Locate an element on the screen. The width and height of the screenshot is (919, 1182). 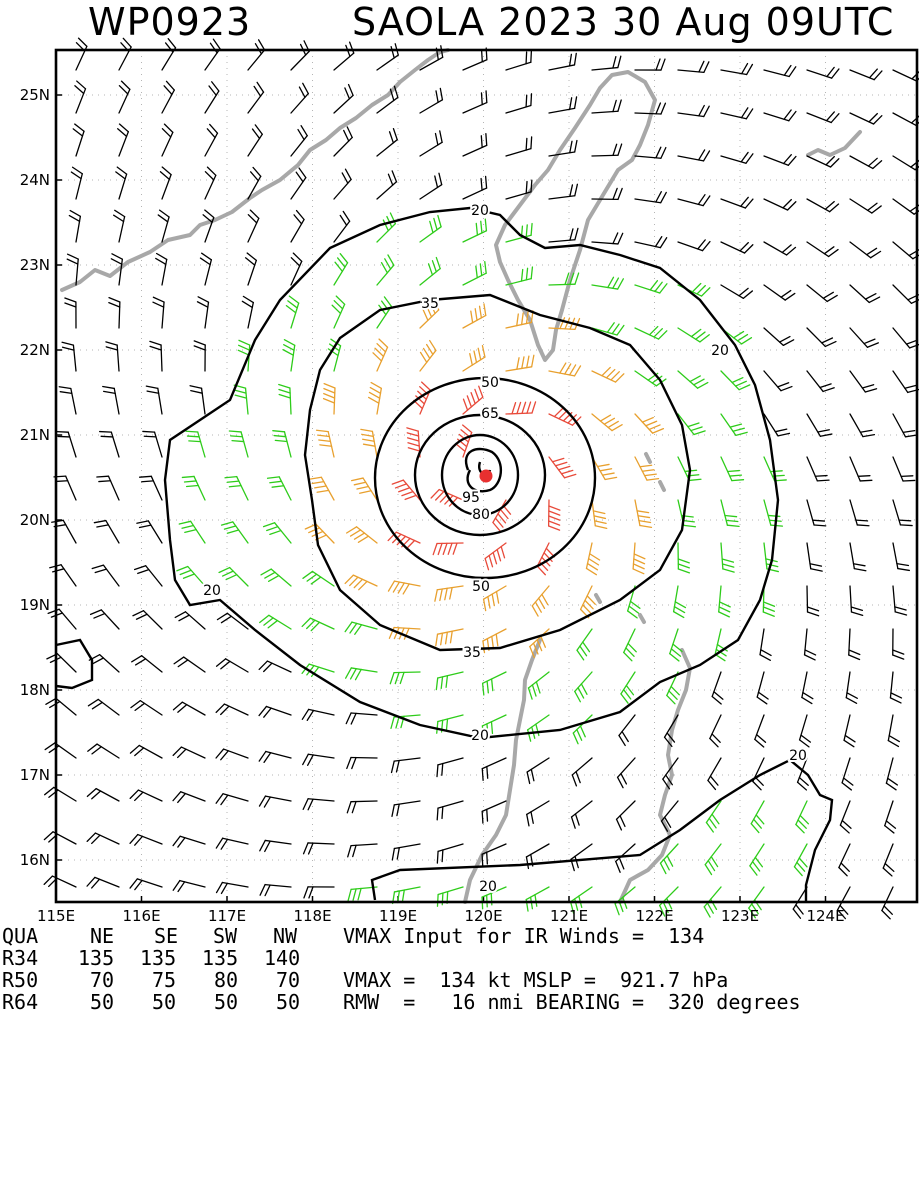
lon-label: 121E is located at coordinates (569, 915).